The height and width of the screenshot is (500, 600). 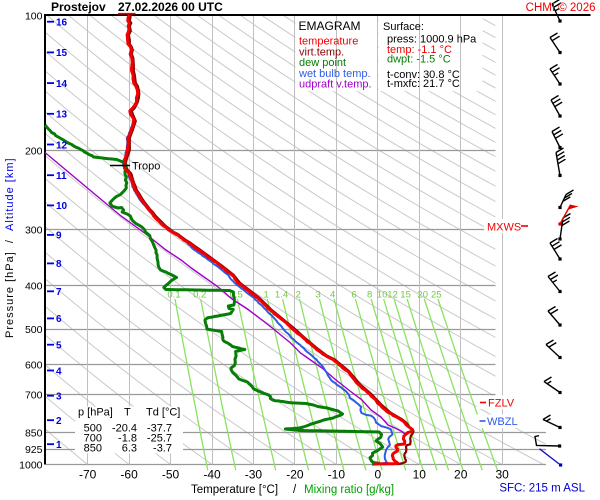 What do you see at coordinates (159, 428) in the screenshot?
I see `svg-text: -37.7` at bounding box center [159, 428].